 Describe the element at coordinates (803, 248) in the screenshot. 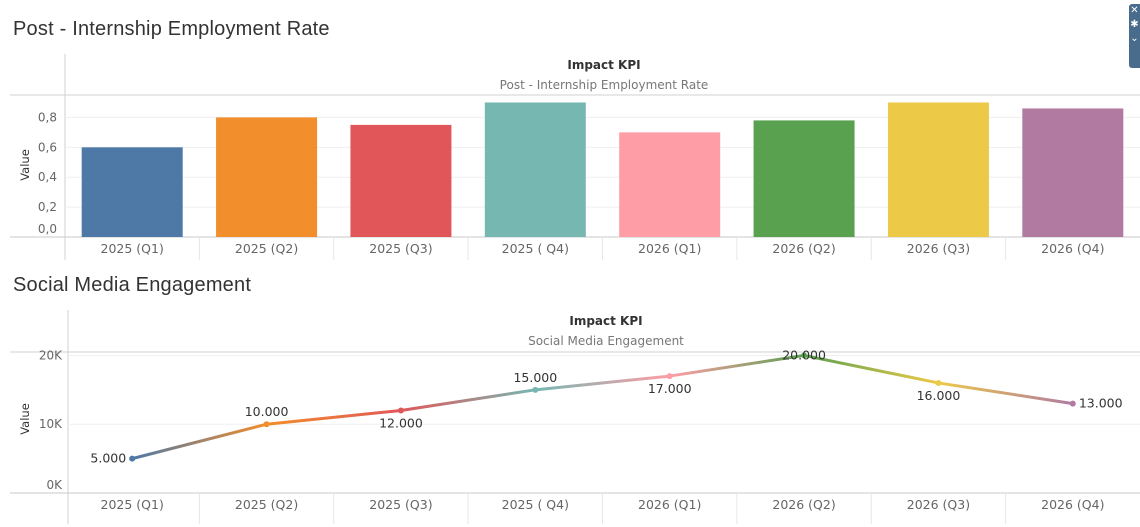

I see `bar-x-tick-label: 2026 (Q2)` at that location.